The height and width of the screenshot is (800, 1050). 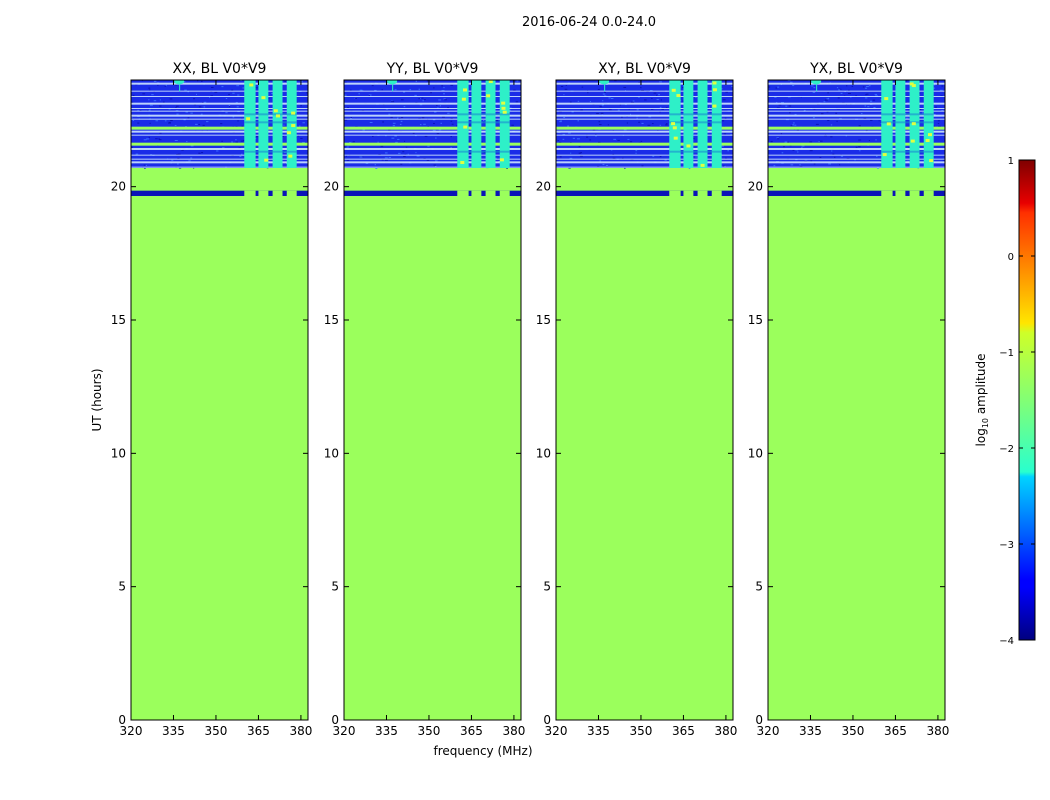 What do you see at coordinates (856, 144) in the screenshot?
I see `band-row` at bounding box center [856, 144].